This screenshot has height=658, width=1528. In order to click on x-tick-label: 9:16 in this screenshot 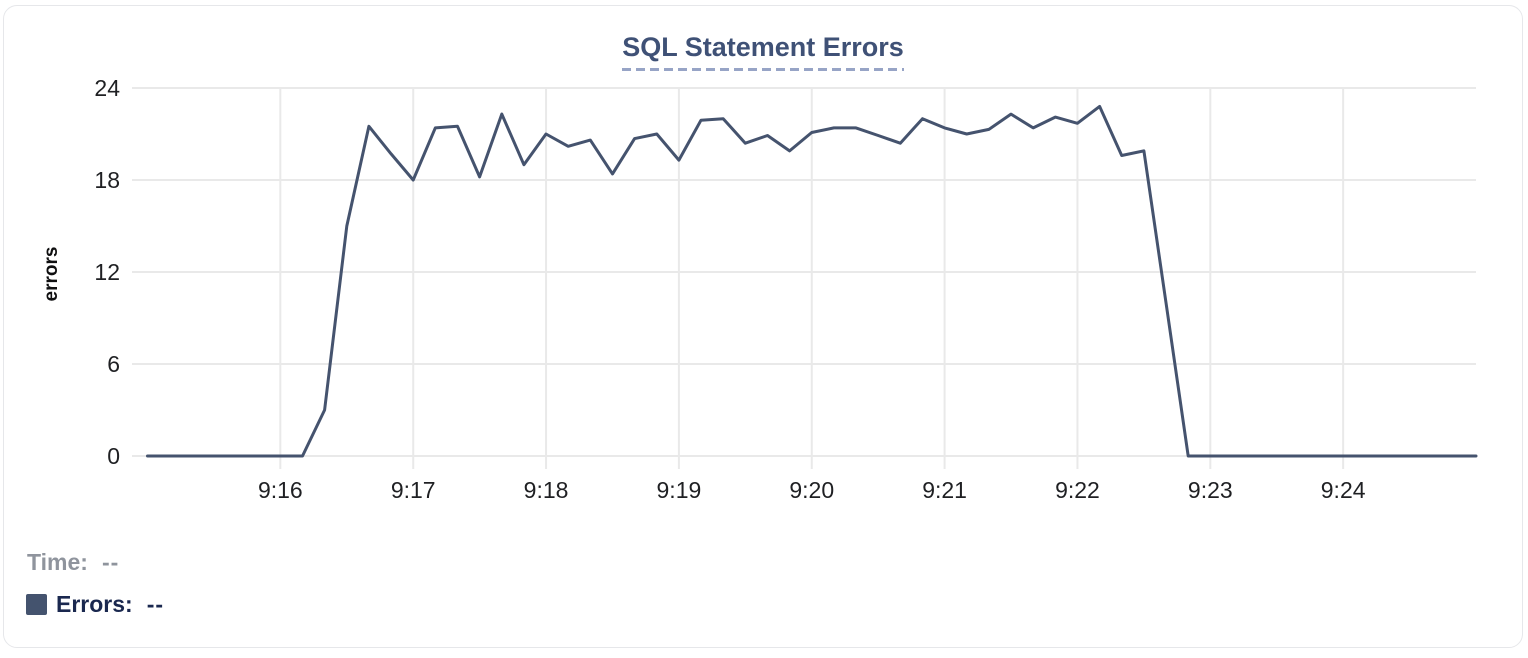, I will do `click(280, 490)`.